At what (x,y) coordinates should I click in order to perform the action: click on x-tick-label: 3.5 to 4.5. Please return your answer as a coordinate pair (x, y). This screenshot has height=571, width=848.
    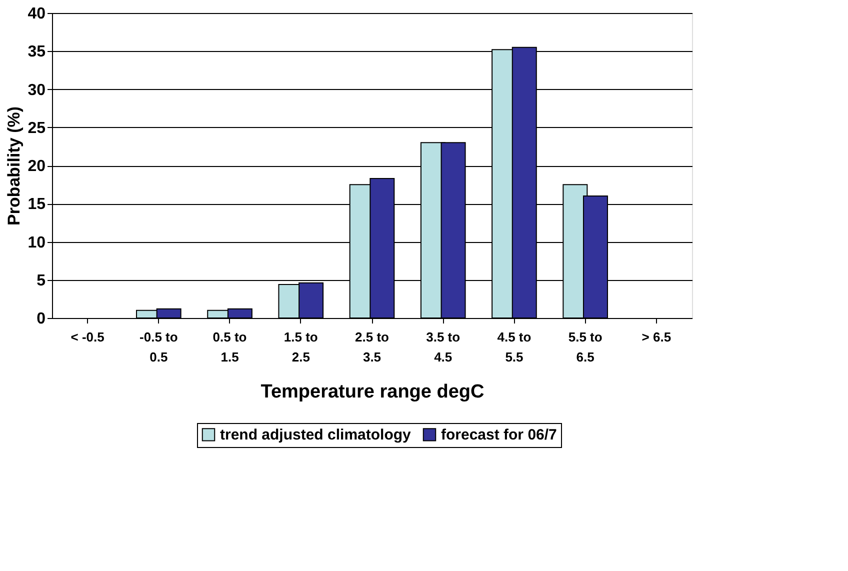
    Looking at the image, I should click on (443, 347).